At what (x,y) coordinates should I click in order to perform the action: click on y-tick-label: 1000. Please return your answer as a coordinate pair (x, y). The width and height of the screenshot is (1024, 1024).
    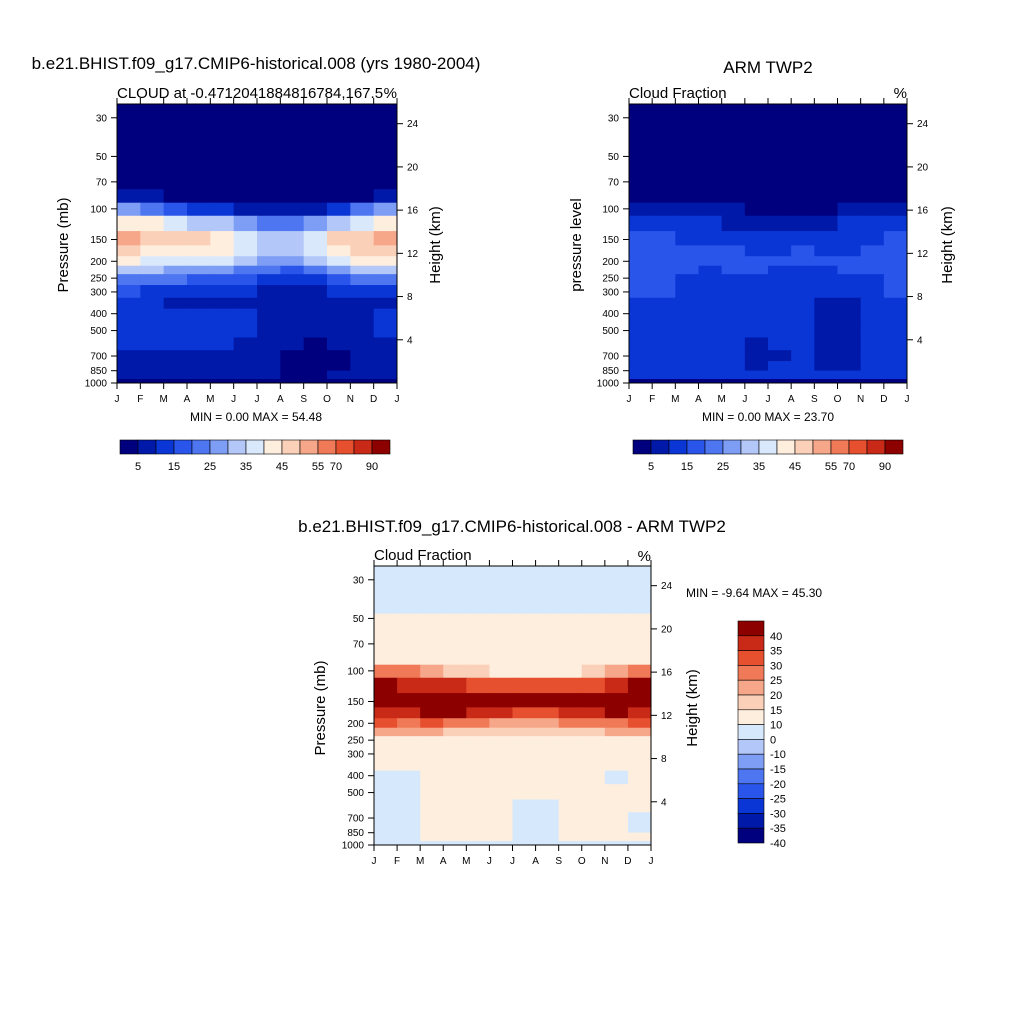
    Looking at the image, I should click on (353, 846).